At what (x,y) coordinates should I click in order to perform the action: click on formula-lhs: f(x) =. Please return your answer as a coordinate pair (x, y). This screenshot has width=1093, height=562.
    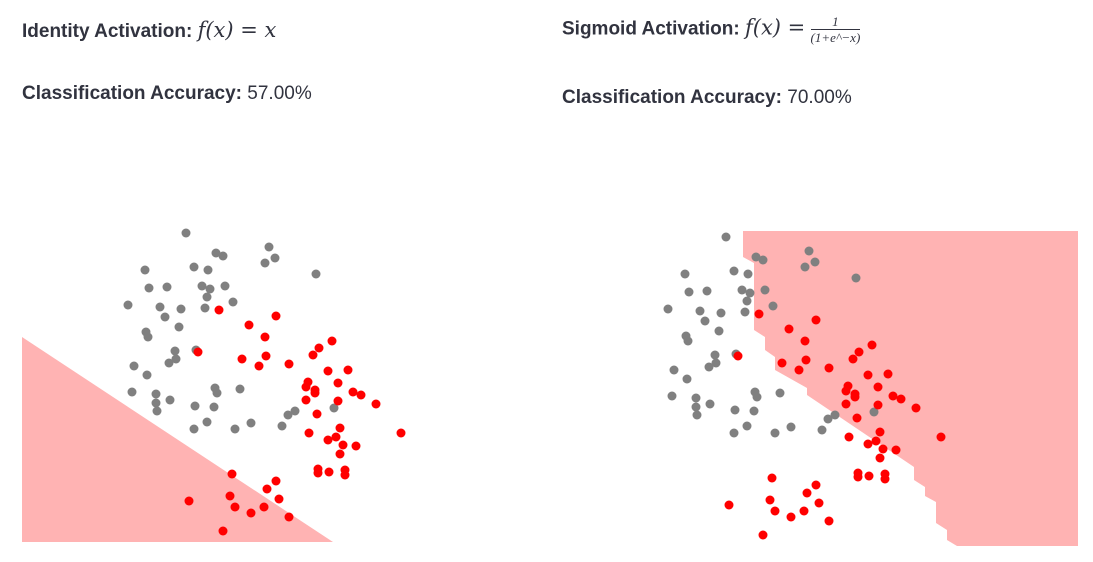
    Looking at the image, I should click on (775, 27).